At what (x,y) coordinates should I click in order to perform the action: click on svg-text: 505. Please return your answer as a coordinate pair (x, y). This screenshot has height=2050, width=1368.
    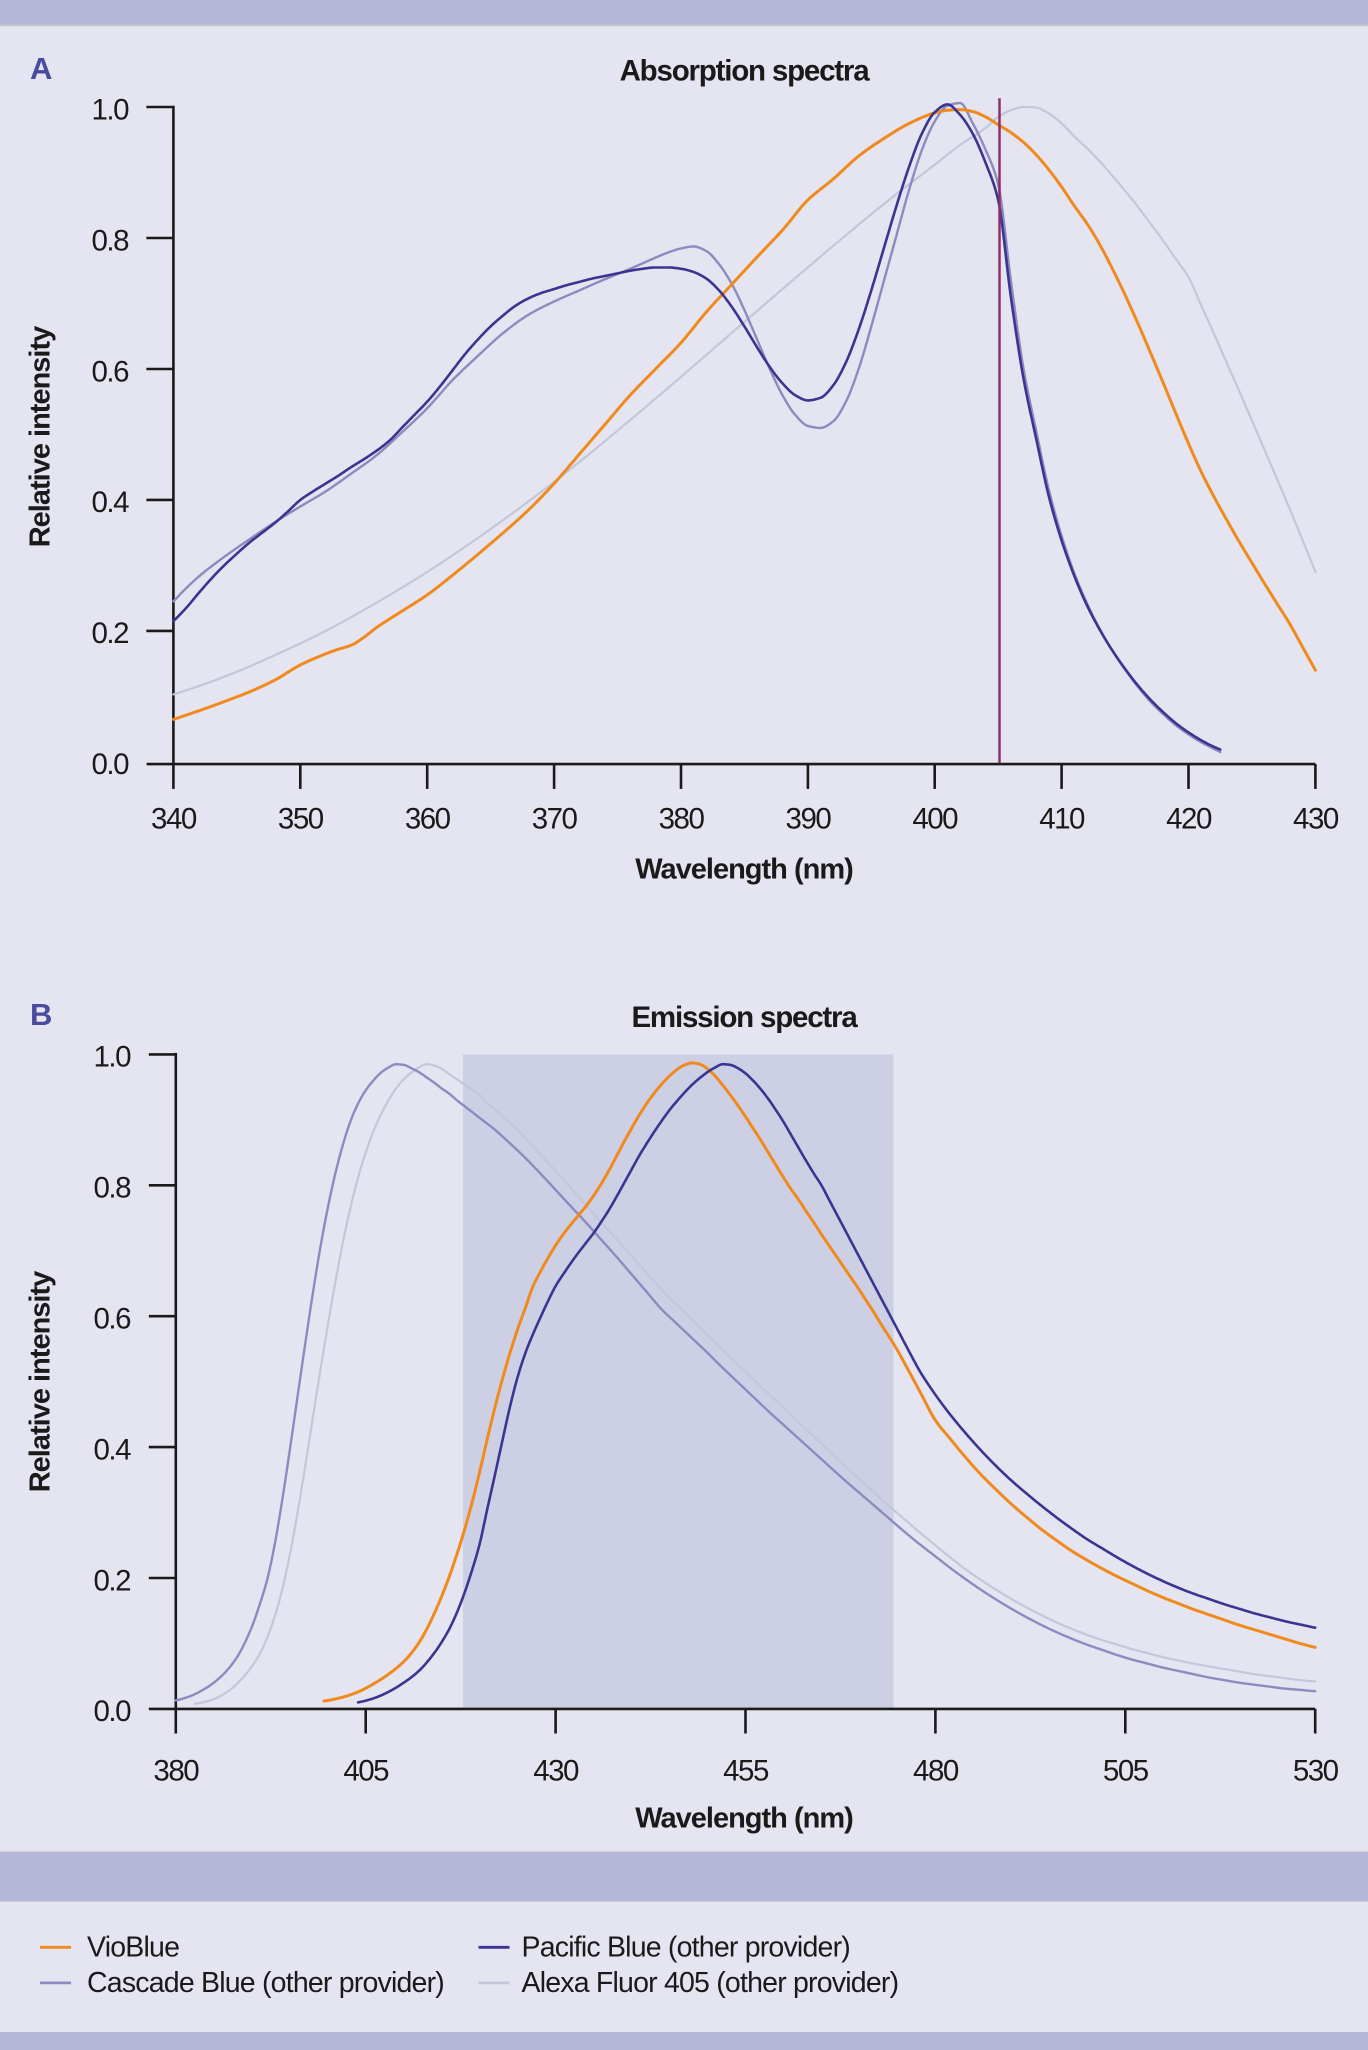
    Looking at the image, I should click on (1126, 1771).